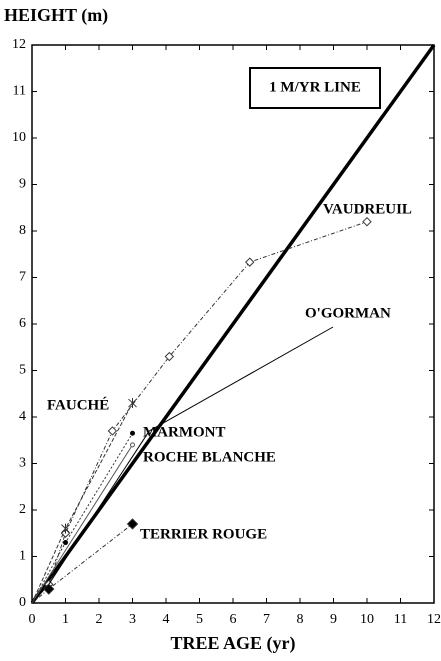  I want to click on series-label: TERRIER ROUGE, so click(203, 534).